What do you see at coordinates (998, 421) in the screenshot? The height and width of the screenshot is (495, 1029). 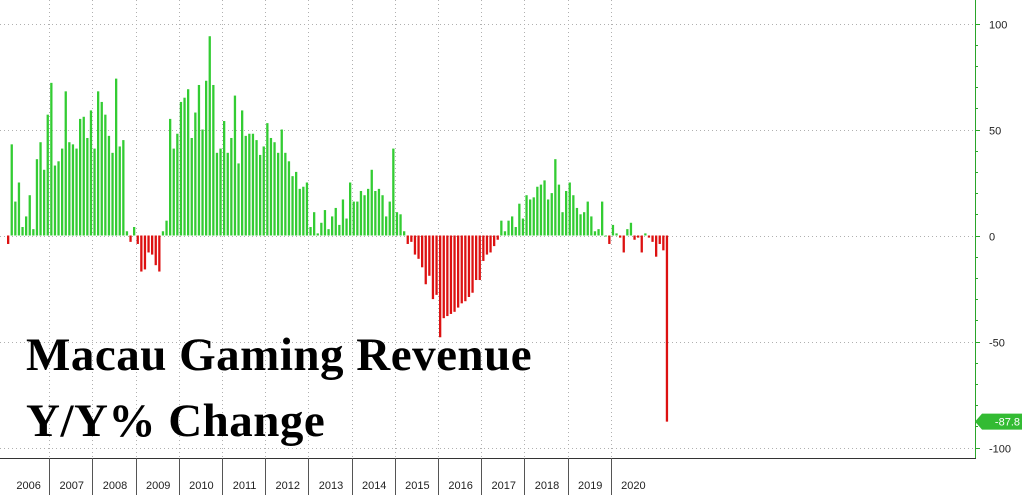 I see `last-value-tag` at bounding box center [998, 421].